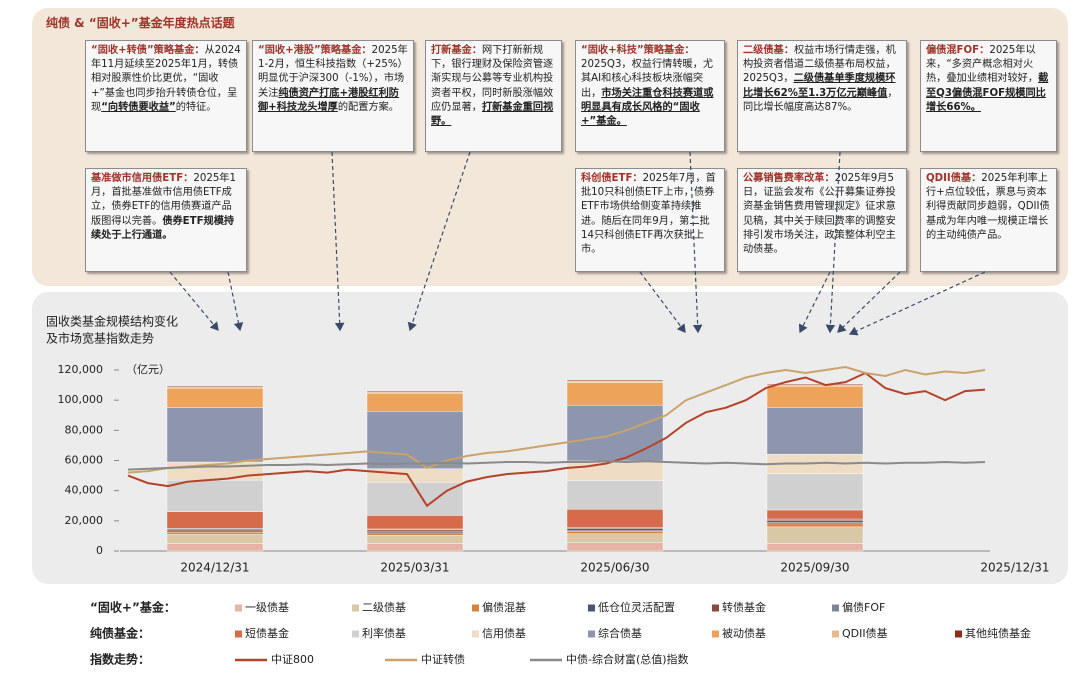  What do you see at coordinates (636, 607) in the screenshot?
I see `legend-label: 低仓位灵活配置` at bounding box center [636, 607].